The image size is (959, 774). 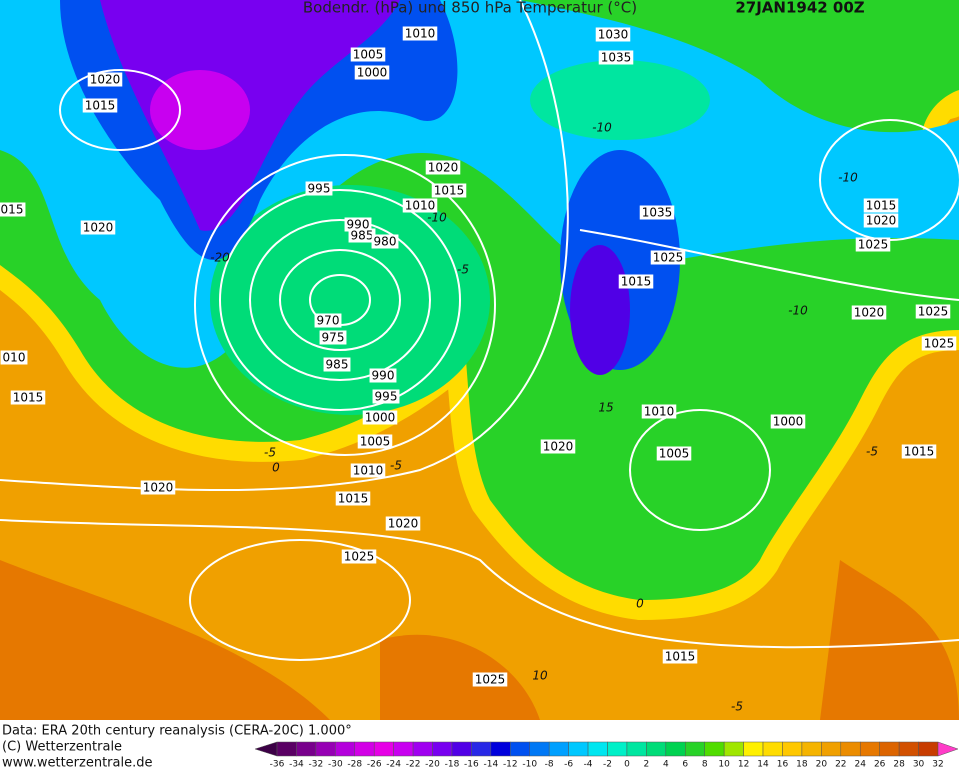 What do you see at coordinates (358, 225) in the screenshot?
I see `isobar-label: 990` at bounding box center [358, 225].